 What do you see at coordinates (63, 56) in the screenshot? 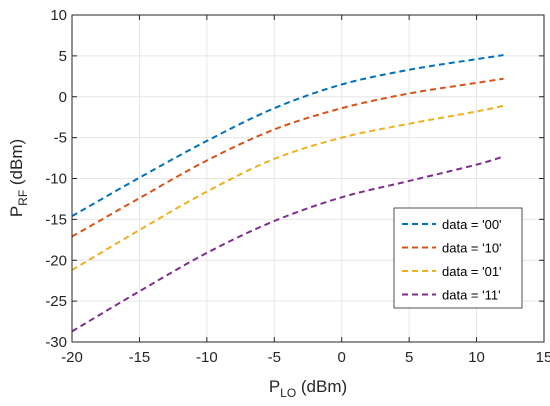
I see `y-tick-label: 5` at bounding box center [63, 56].